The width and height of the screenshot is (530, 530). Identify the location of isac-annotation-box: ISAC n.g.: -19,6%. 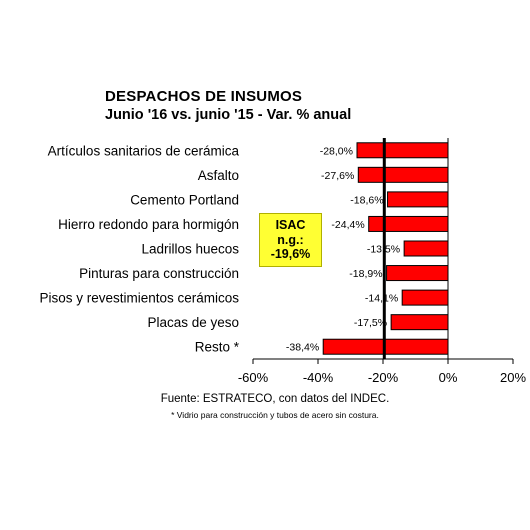
(290, 240).